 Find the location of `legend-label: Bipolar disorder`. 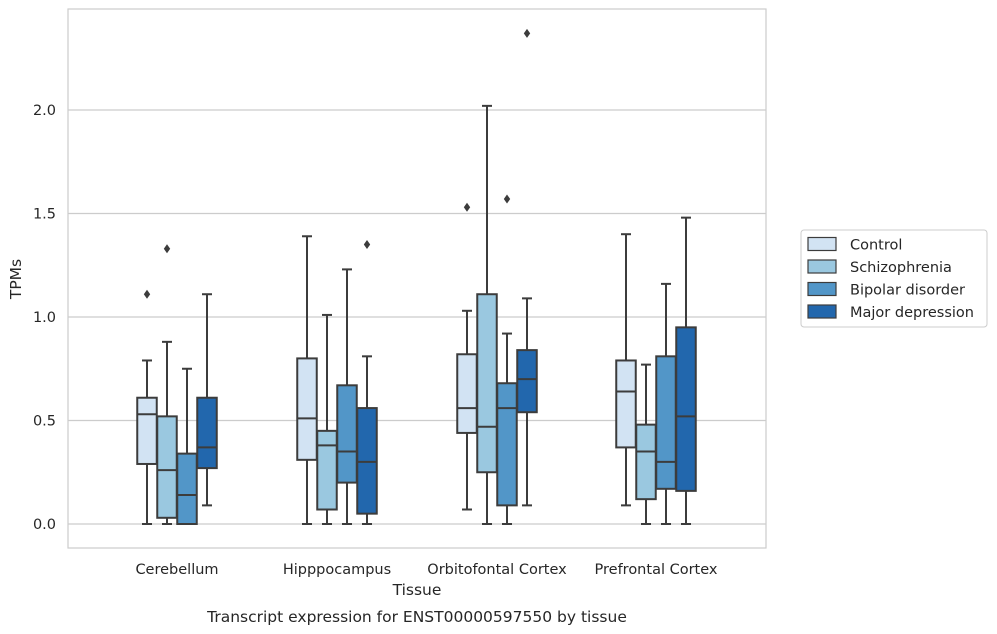

legend-label: Bipolar disorder is located at coordinates (907, 291).